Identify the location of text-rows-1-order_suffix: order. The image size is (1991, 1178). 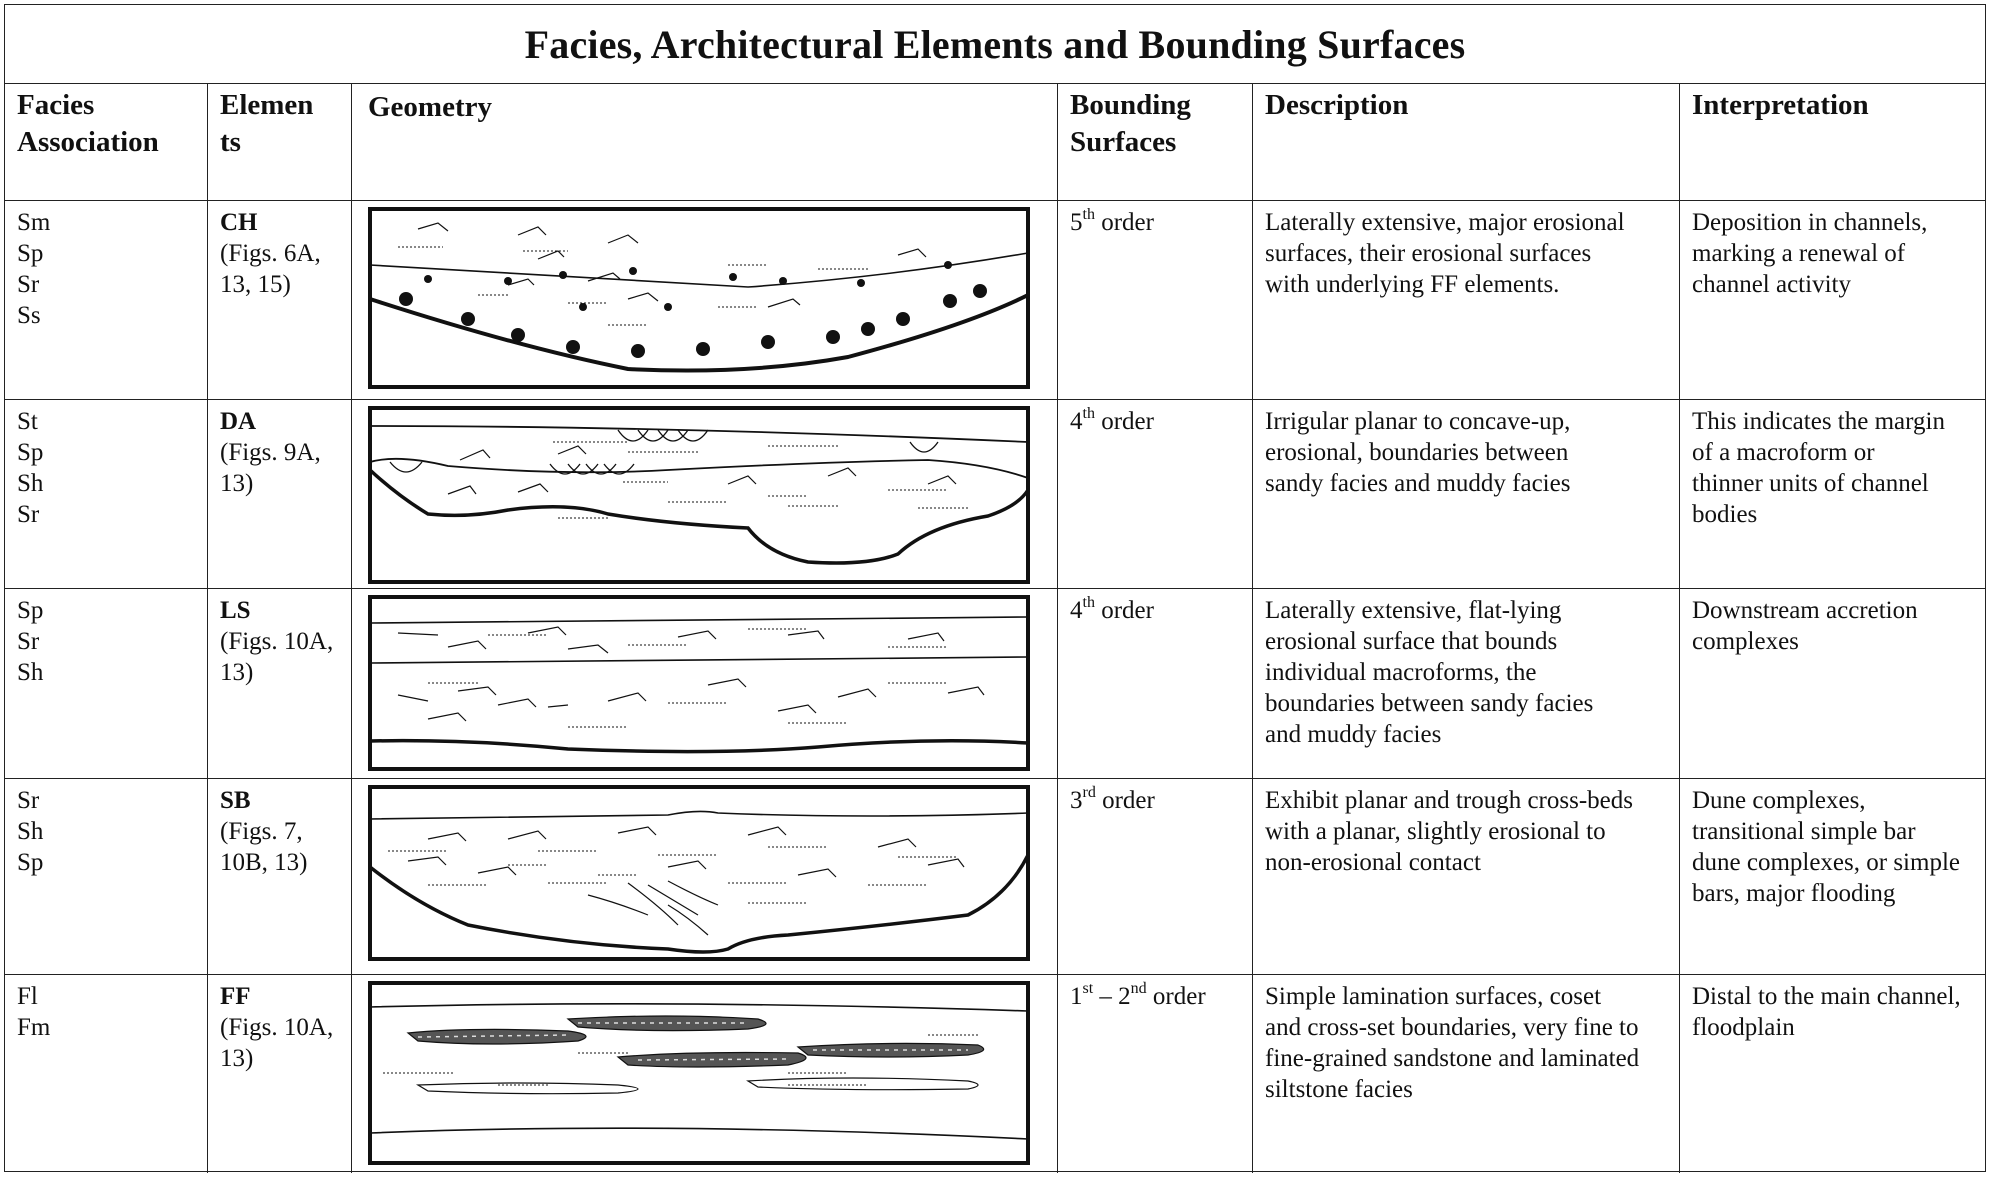
(1124, 421).